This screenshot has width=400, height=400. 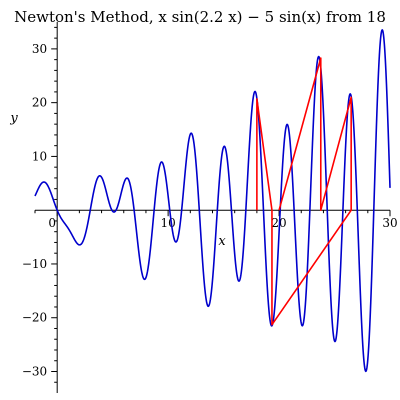 What do you see at coordinates (167, 223) in the screenshot?
I see `x-tick-label: 10` at bounding box center [167, 223].